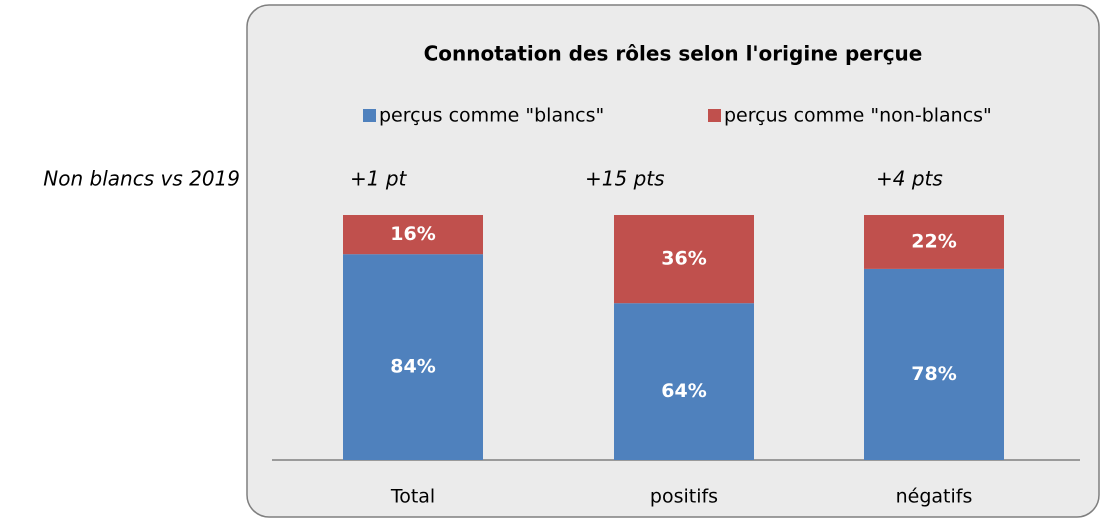 The height and width of the screenshot is (522, 1109). Describe the element at coordinates (412, 497) in the screenshot. I see `x-tick-label: Total` at that location.